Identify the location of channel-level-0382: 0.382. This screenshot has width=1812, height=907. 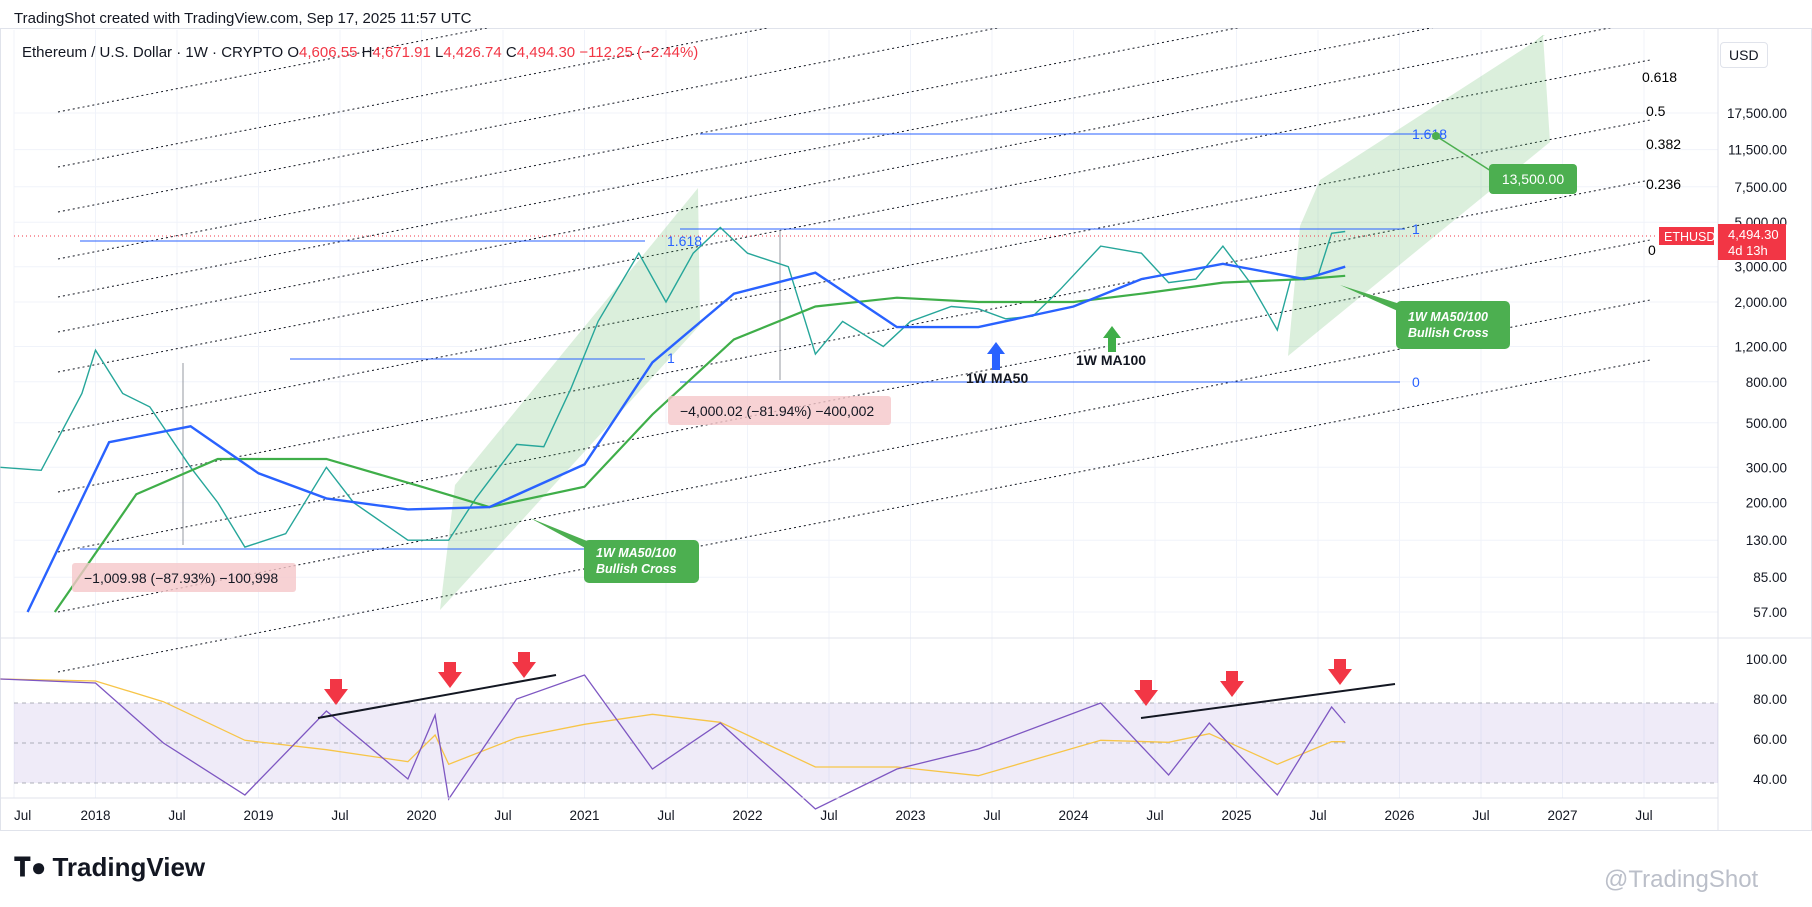
(1663, 144).